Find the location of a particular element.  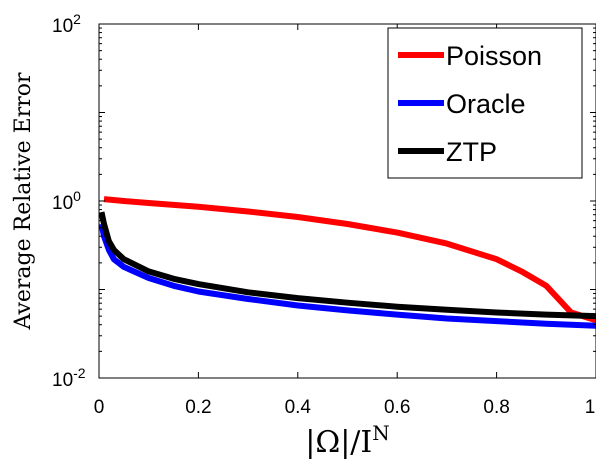

legend-label: Poisson is located at coordinates (494, 56).